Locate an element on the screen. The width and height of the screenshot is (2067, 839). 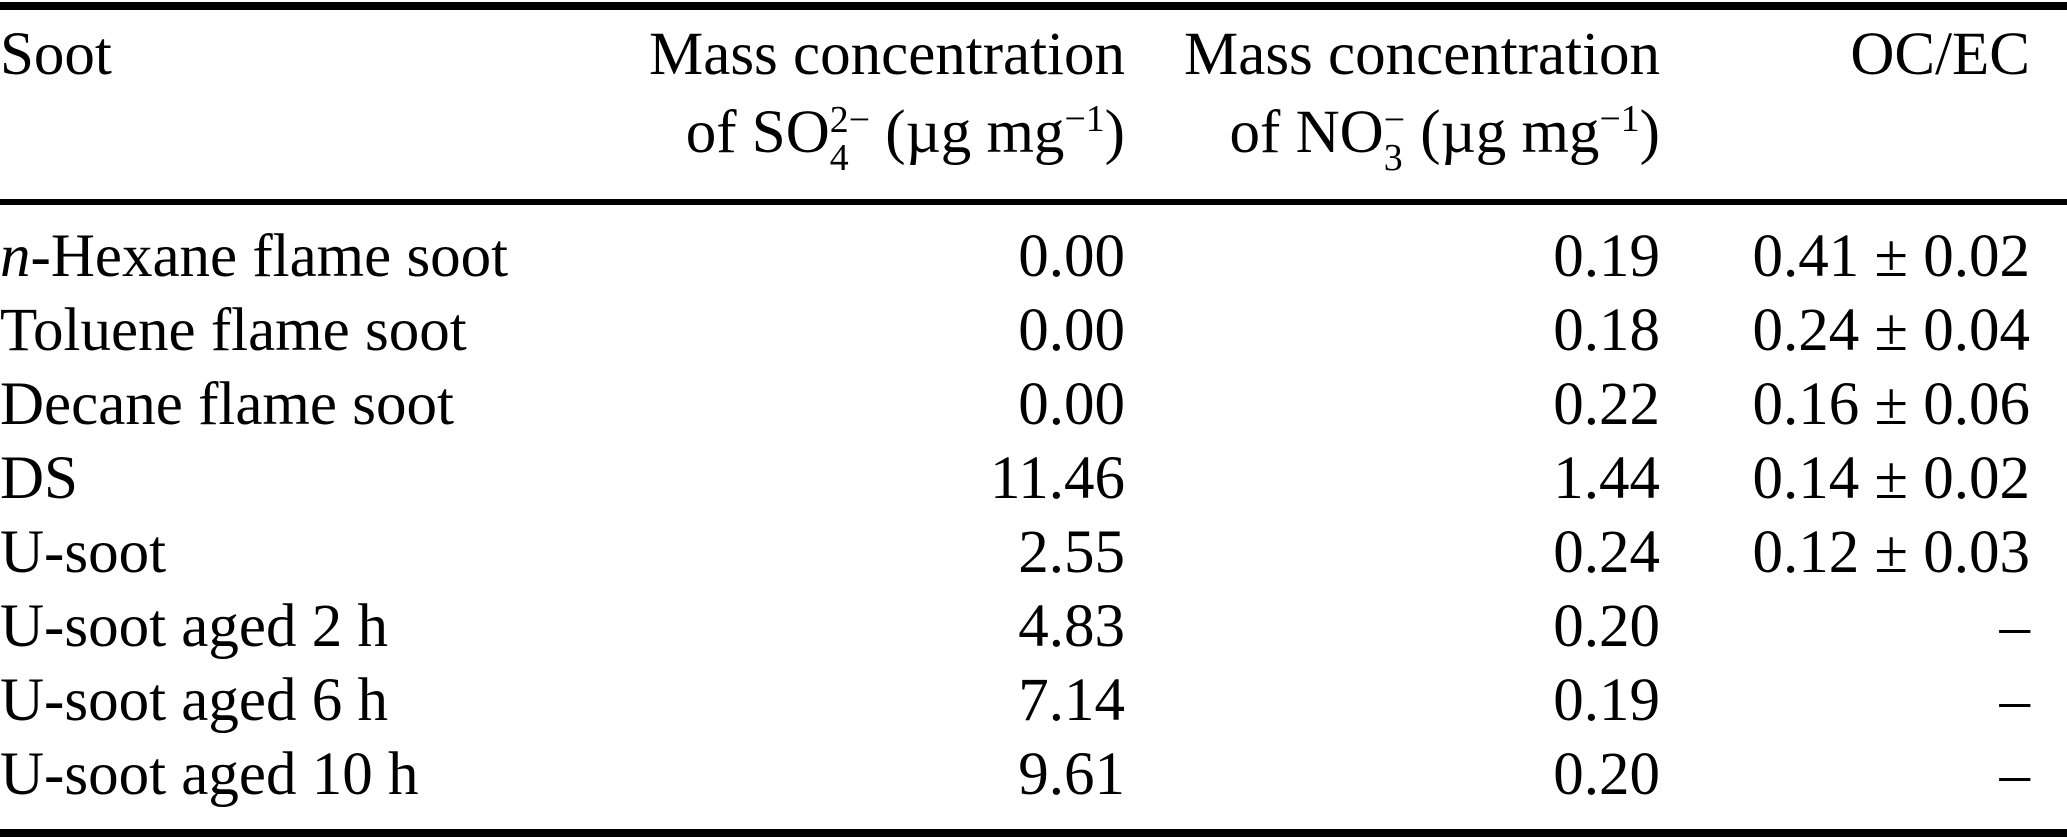
table-header-rule is located at coordinates (1033, 202).